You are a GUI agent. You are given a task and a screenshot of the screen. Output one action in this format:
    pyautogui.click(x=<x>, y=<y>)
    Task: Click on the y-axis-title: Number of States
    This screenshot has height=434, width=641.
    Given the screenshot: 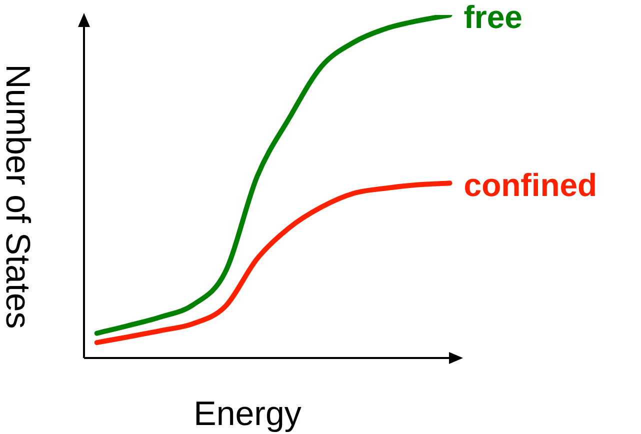 What is the action you would take?
    pyautogui.click(x=18, y=196)
    